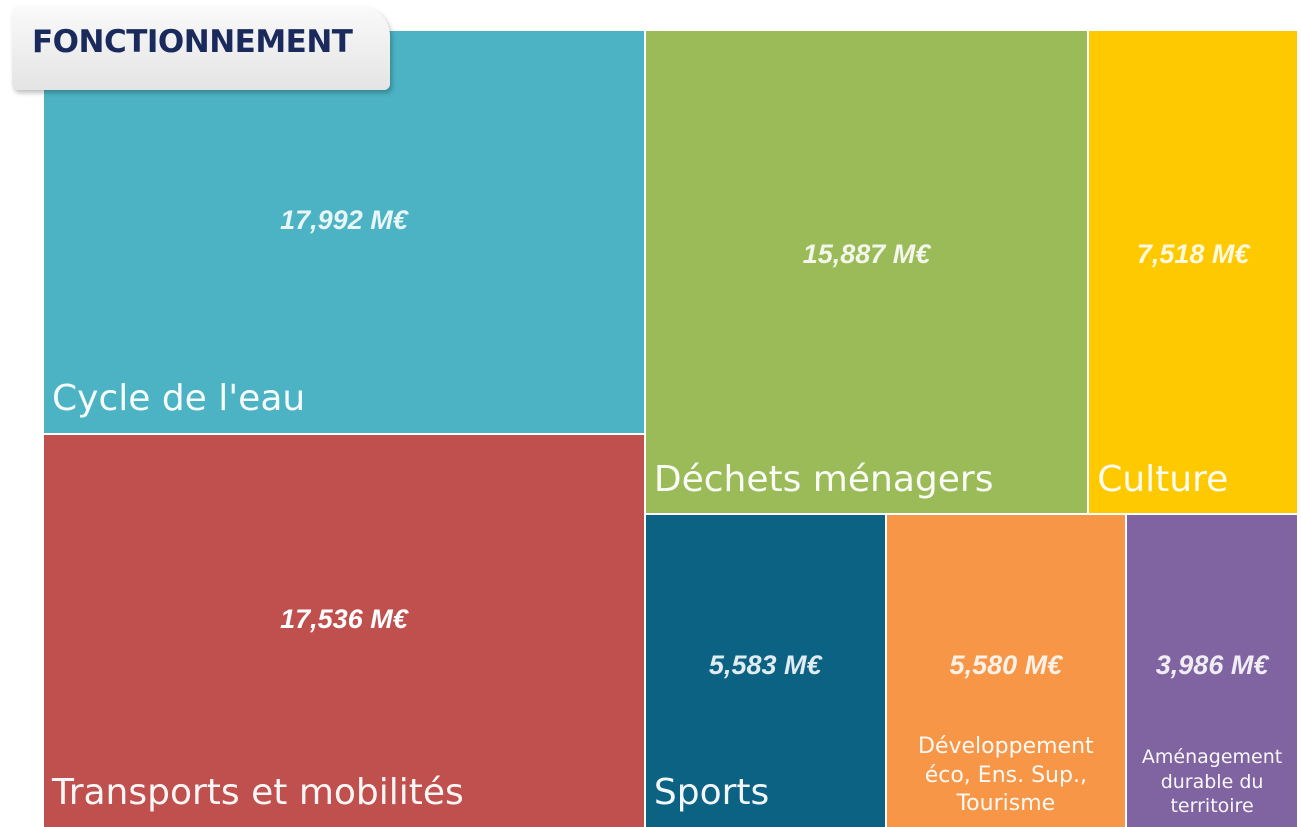 Image resolution: width=1301 pixels, height=827 pixels. Describe the element at coordinates (1212, 781) in the screenshot. I see `category-label: Aménagement durable du territoire` at that location.